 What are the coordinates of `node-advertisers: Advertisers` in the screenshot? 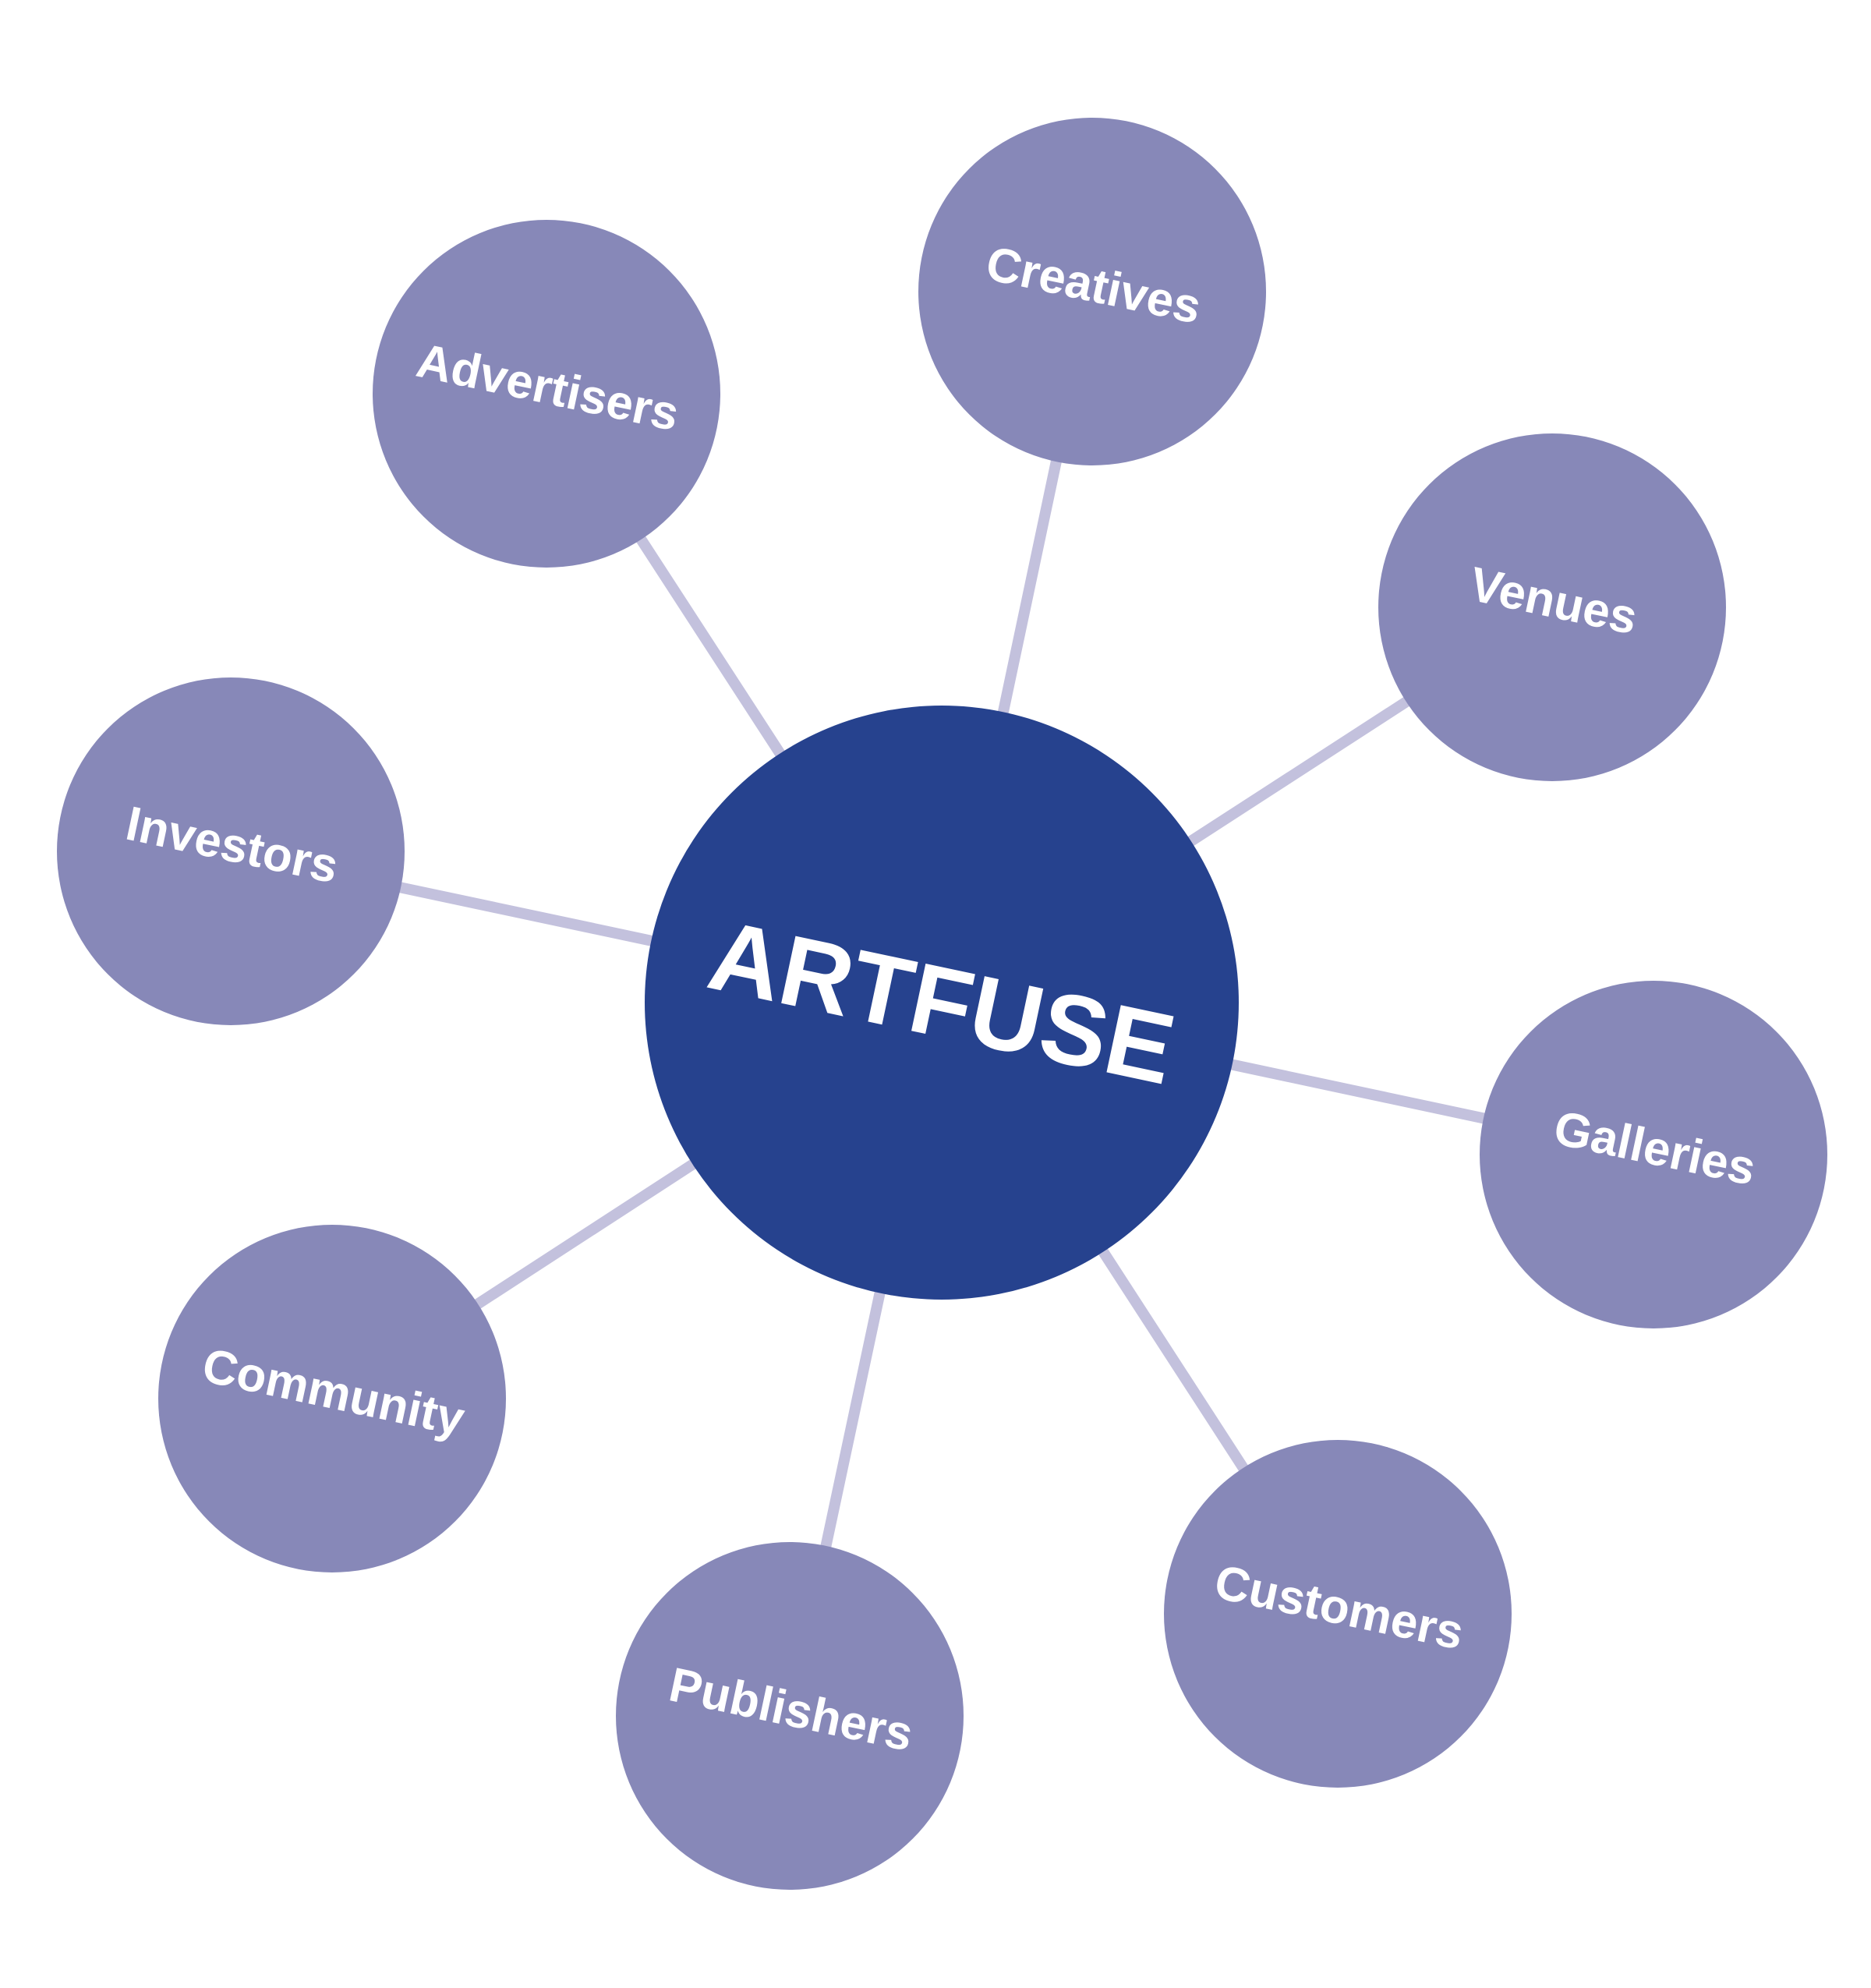 It's located at (546, 394).